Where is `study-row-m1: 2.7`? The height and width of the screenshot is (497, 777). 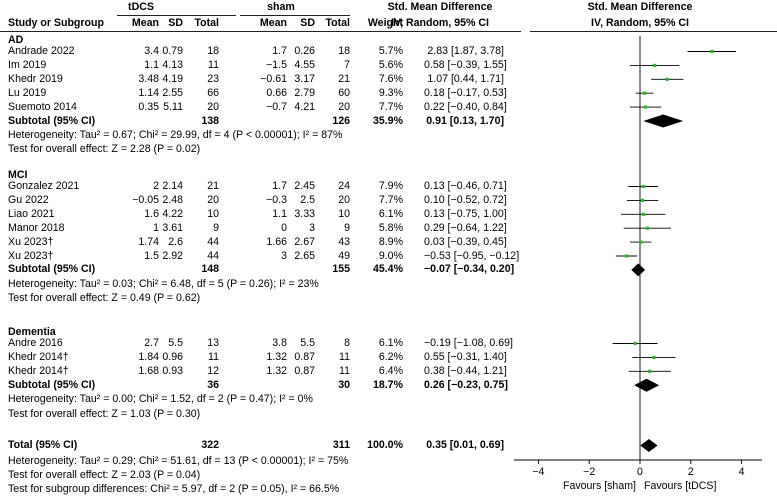
study-row-m1: 2.7 is located at coordinates (151, 343).